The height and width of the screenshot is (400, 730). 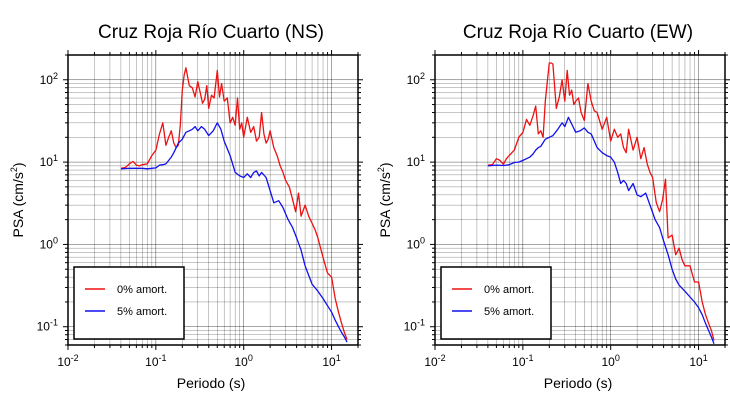 What do you see at coordinates (211, 32) in the screenshot?
I see `chart-title: Cruz Roja Río Cuarto (NS)` at bounding box center [211, 32].